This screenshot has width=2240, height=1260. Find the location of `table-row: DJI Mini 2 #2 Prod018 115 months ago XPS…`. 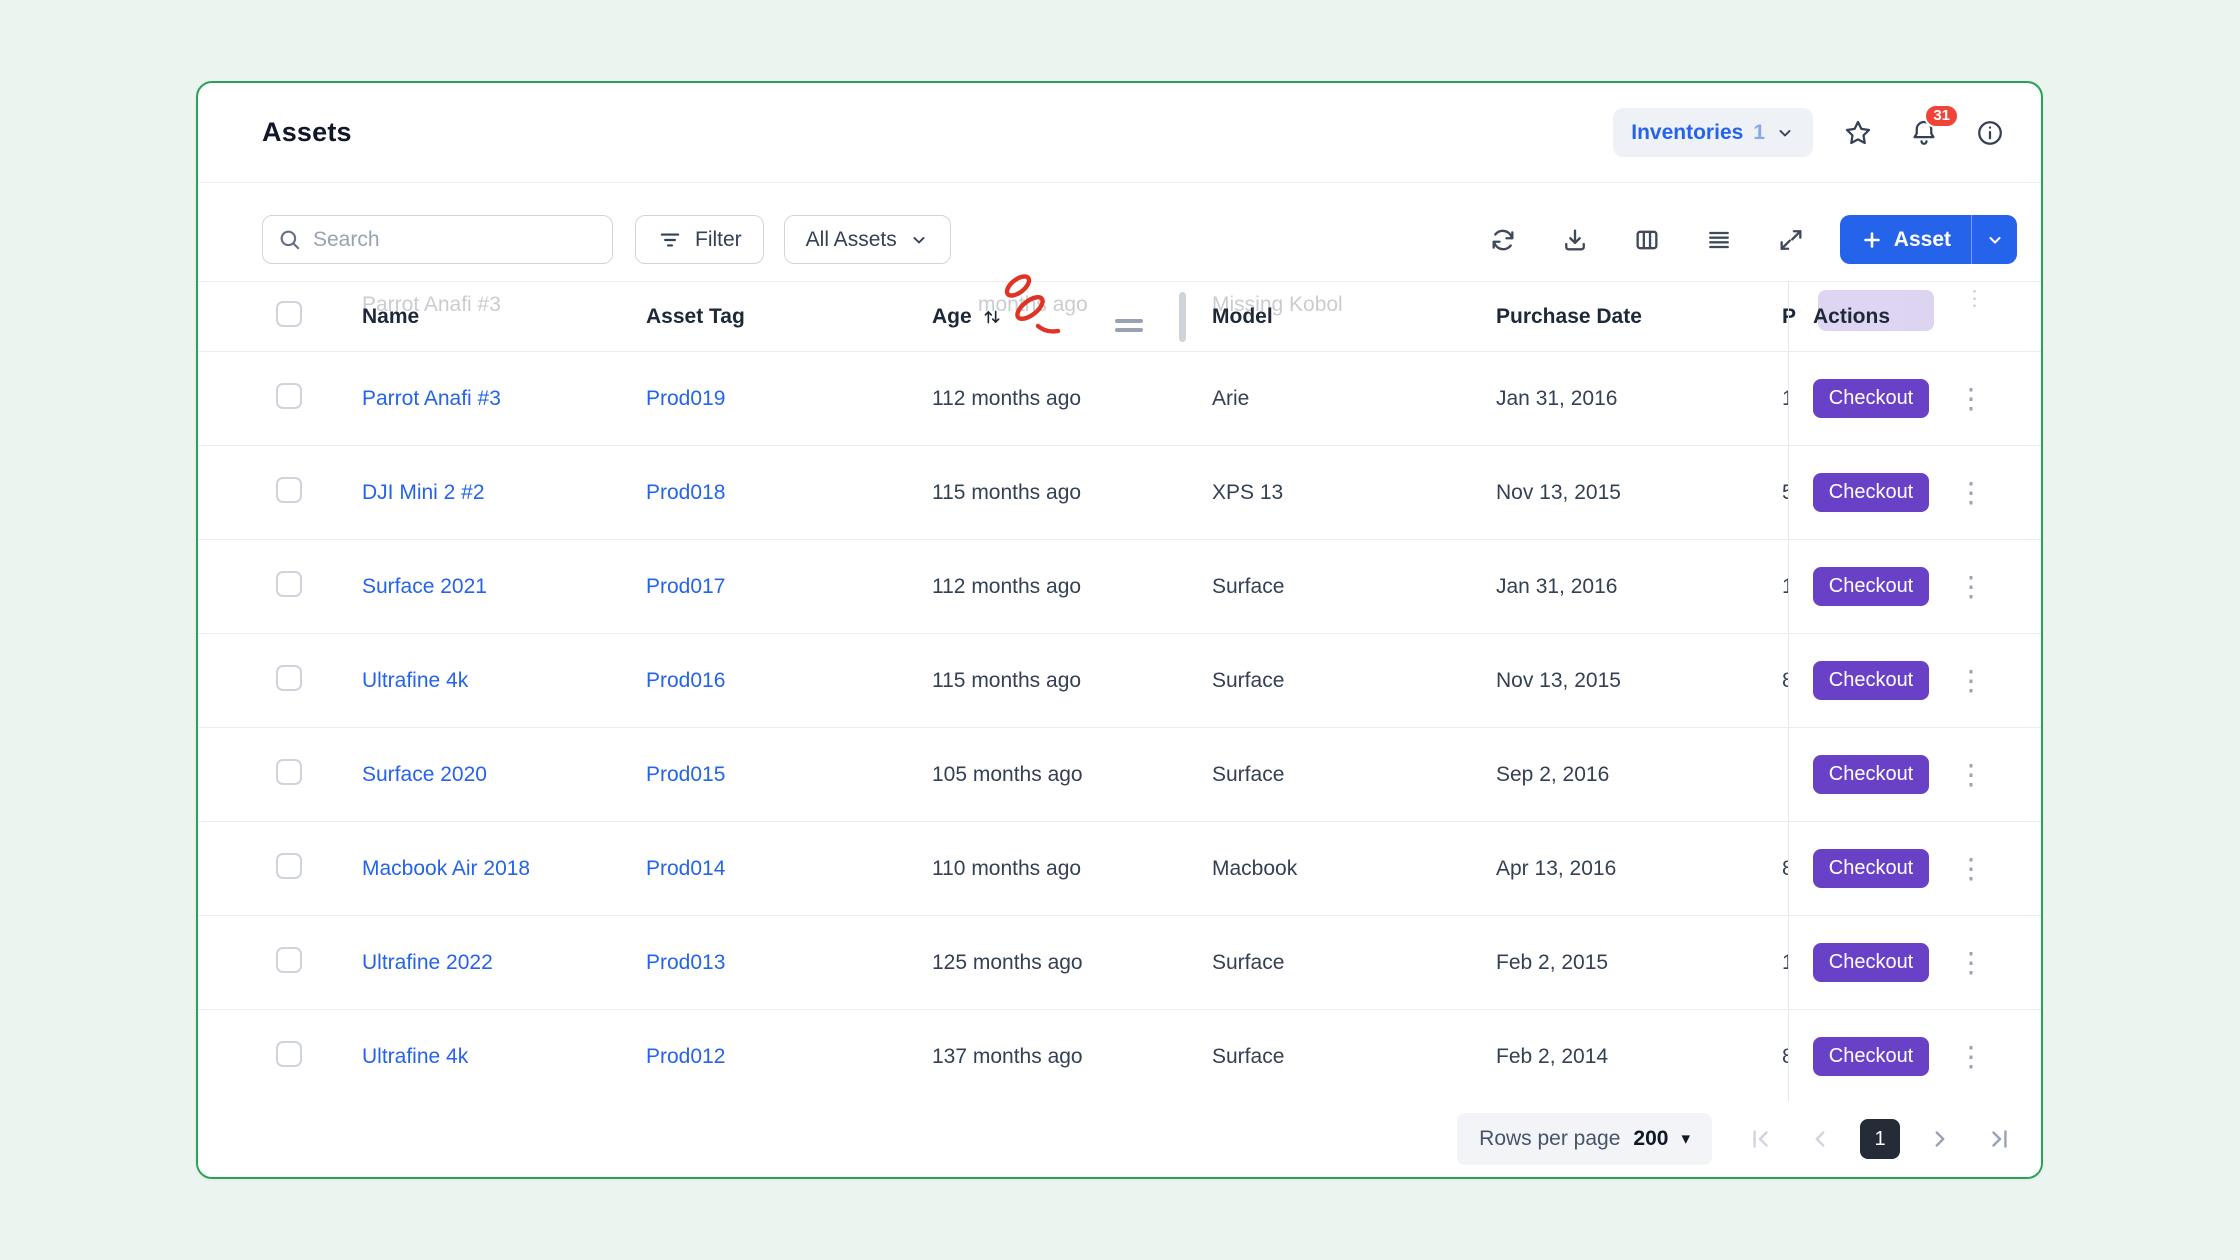

table-row: DJI Mini 2 #2 Prod018 115 months ago XPS… is located at coordinates (1119, 493).